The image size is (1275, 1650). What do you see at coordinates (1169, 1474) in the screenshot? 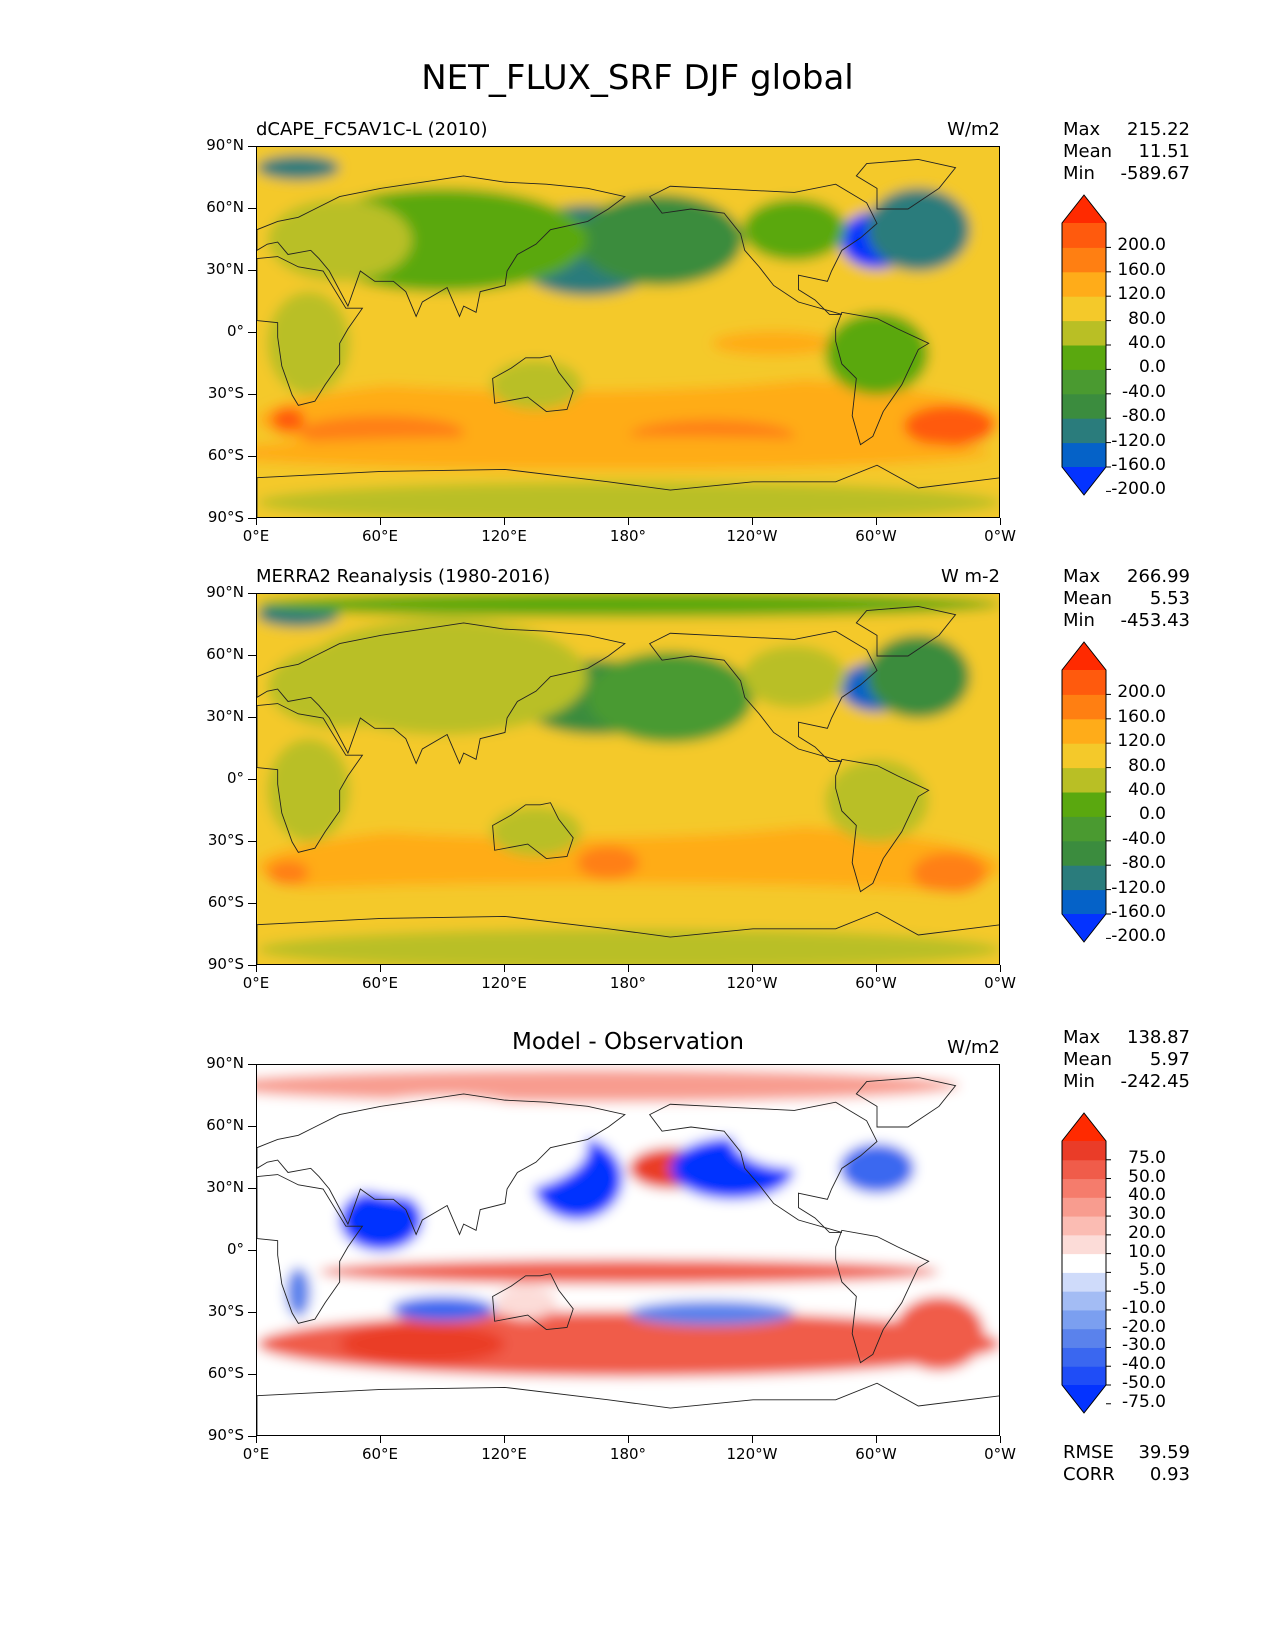
I see `corr-value: 0.93` at bounding box center [1169, 1474].